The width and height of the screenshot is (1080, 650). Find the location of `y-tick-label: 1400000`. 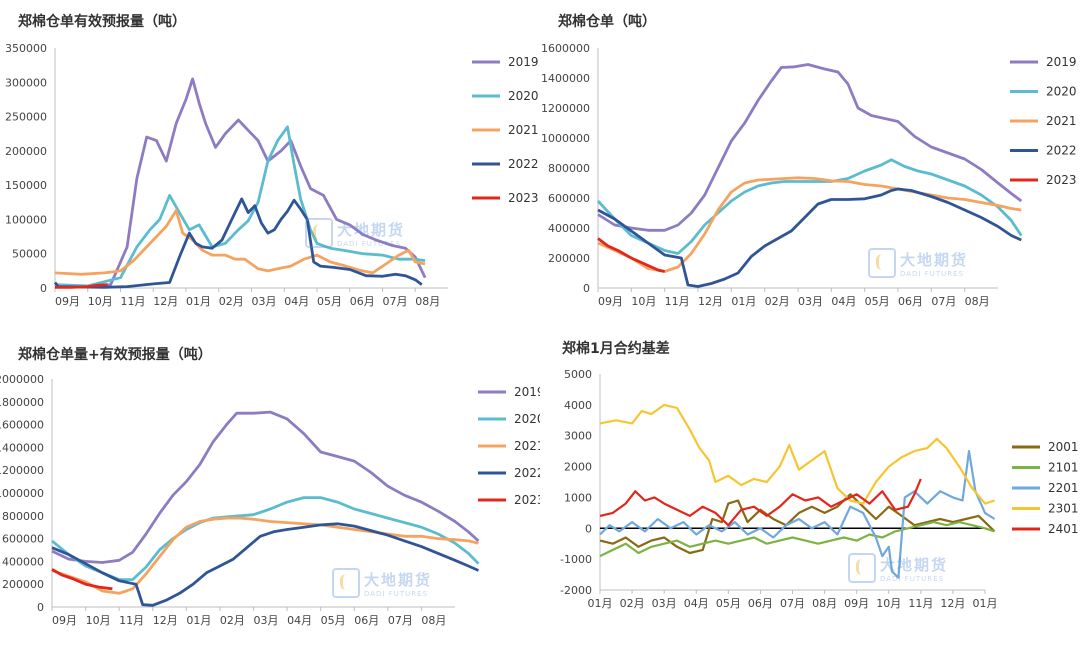

y-tick-label: 1400000 is located at coordinates (22, 447).